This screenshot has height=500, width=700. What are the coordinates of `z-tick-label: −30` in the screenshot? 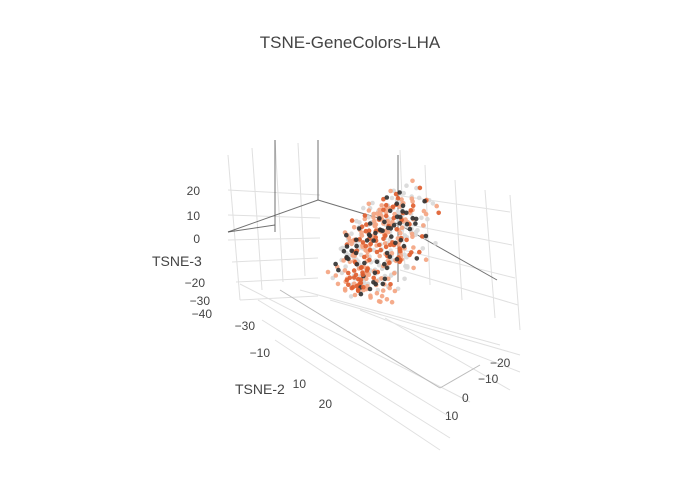 It's located at (200, 301).